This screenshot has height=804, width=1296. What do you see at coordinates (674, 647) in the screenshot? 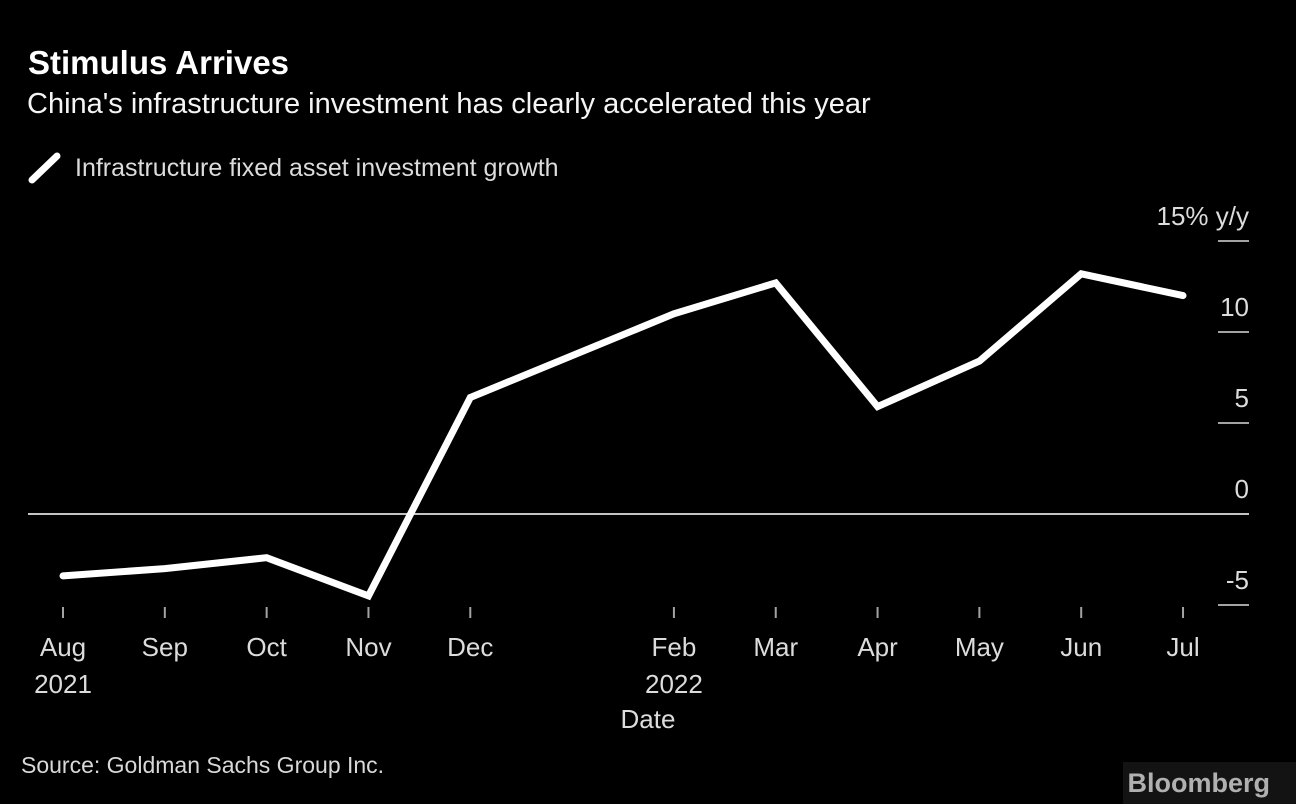
I see `x-axis-month-label: Feb` at bounding box center [674, 647].